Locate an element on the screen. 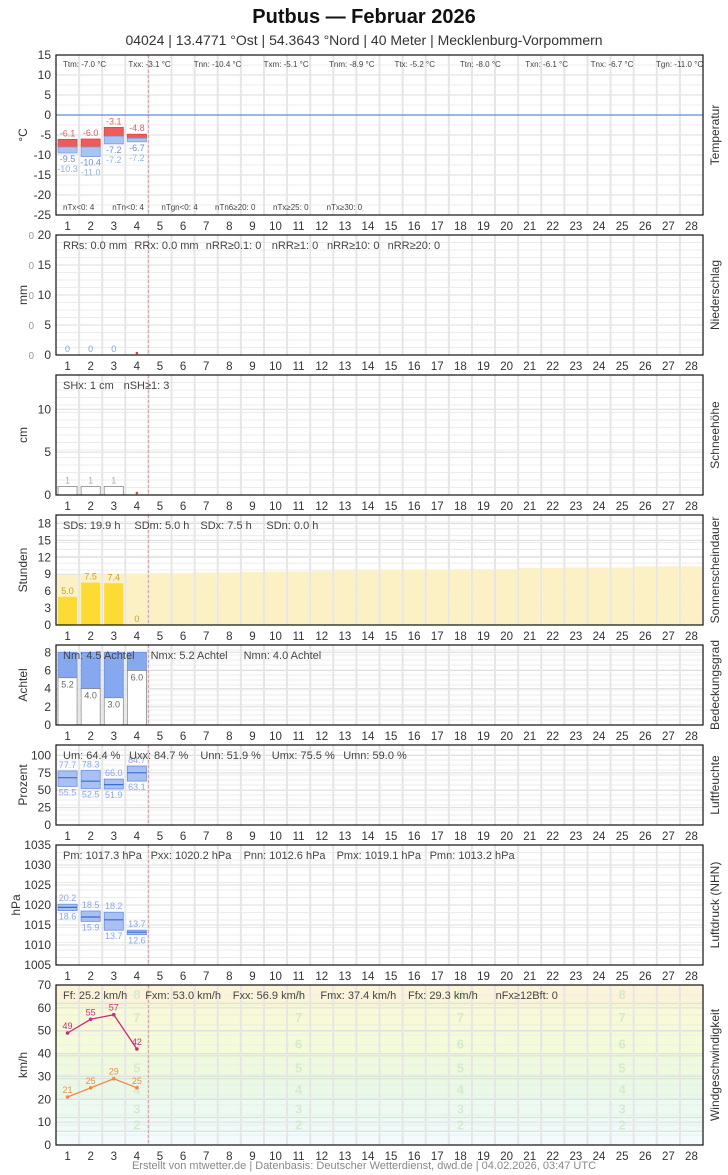 The width and height of the screenshot is (728, 1175). sun-label: 5.0 is located at coordinates (67, 591).